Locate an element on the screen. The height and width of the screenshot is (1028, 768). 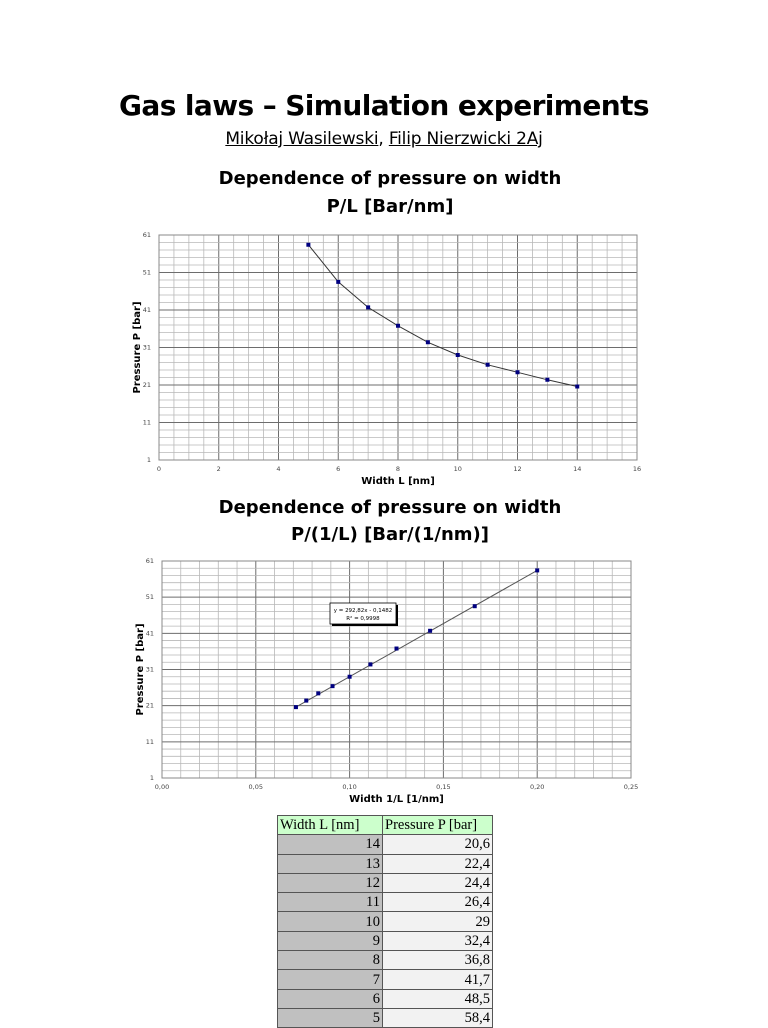
x-tick-label: 4 is located at coordinates (278, 469).